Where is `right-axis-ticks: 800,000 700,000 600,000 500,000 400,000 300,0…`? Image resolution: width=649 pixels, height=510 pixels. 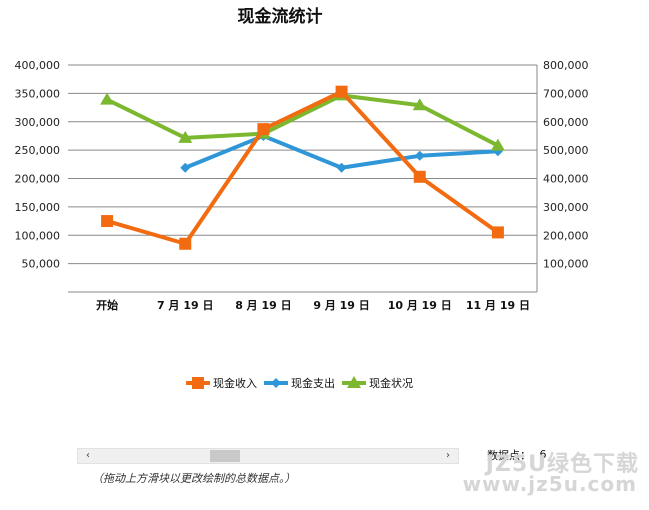 right-axis-ticks: 800,000 700,000 600,000 500,000 400,000 300,0… is located at coordinates (566, 165).